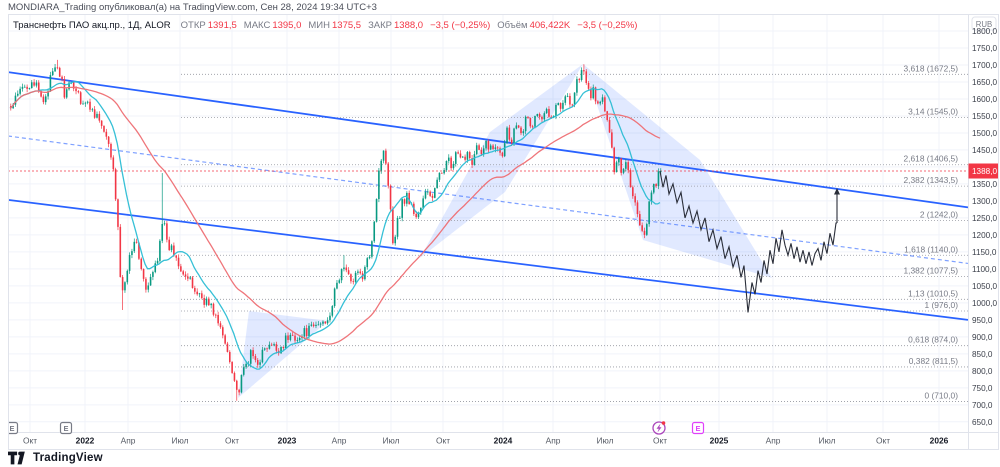 The image size is (1000, 467). What do you see at coordinates (287, 25) in the screenshot?
I see `high-value: 1395,0` at bounding box center [287, 25].